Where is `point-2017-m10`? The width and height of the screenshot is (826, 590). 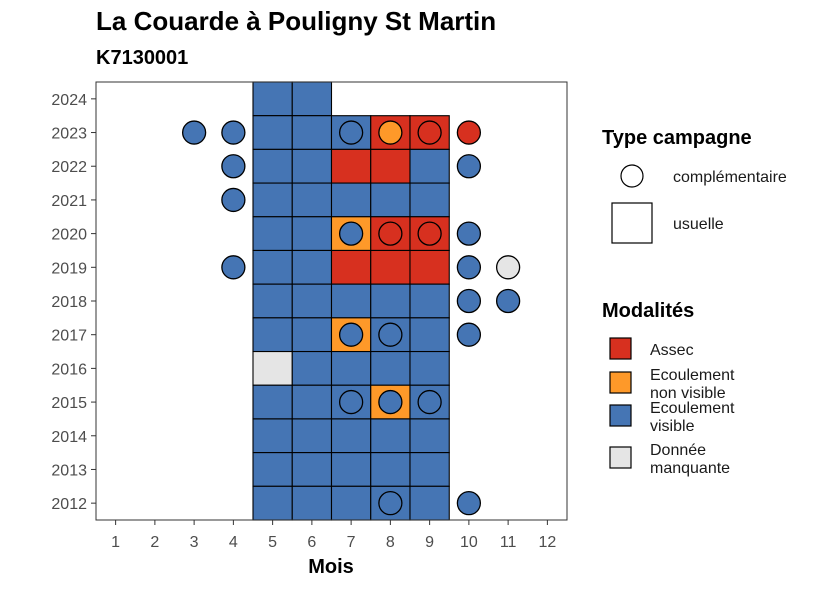 point-2017-m10 is located at coordinates (469, 334).